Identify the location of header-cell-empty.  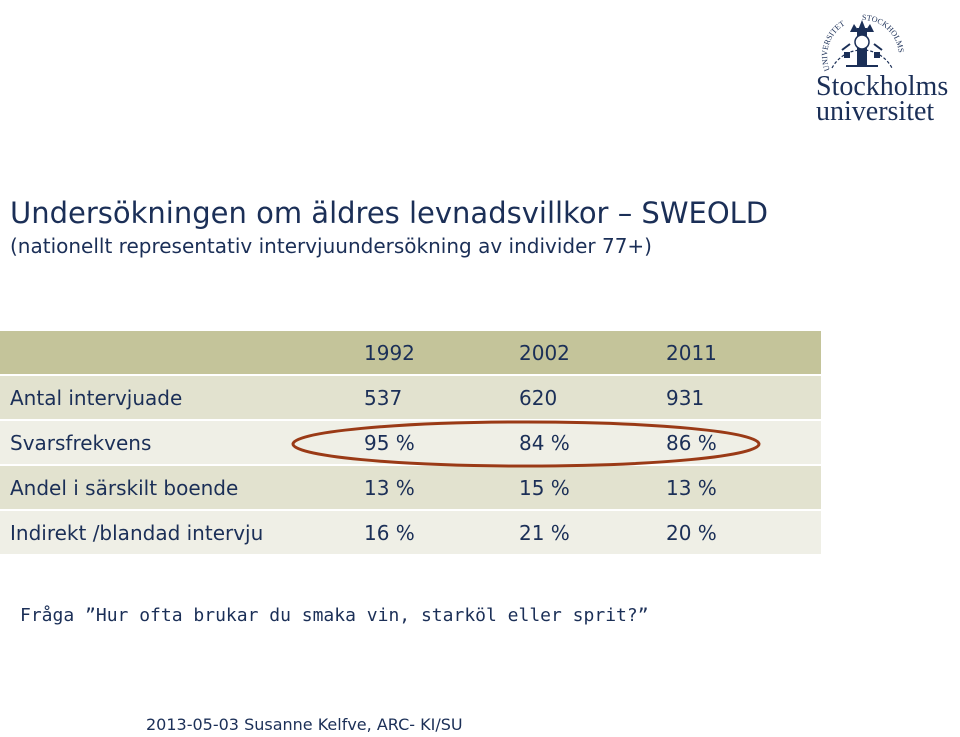
(177, 353).